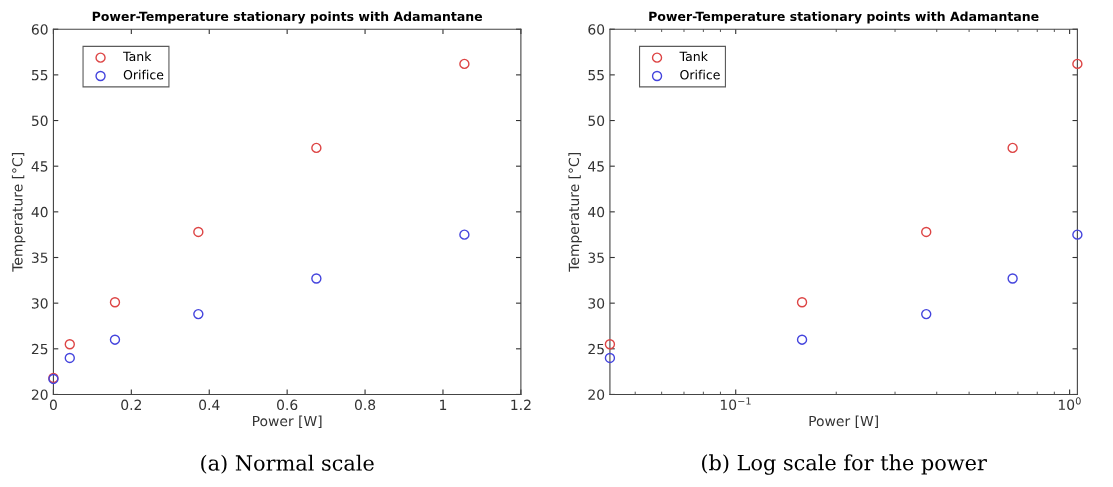 Image resolution: width=1113 pixels, height=487 pixels. Describe the element at coordinates (844, 464) in the screenshot. I see `text: (b) Log scale for the power` at that location.